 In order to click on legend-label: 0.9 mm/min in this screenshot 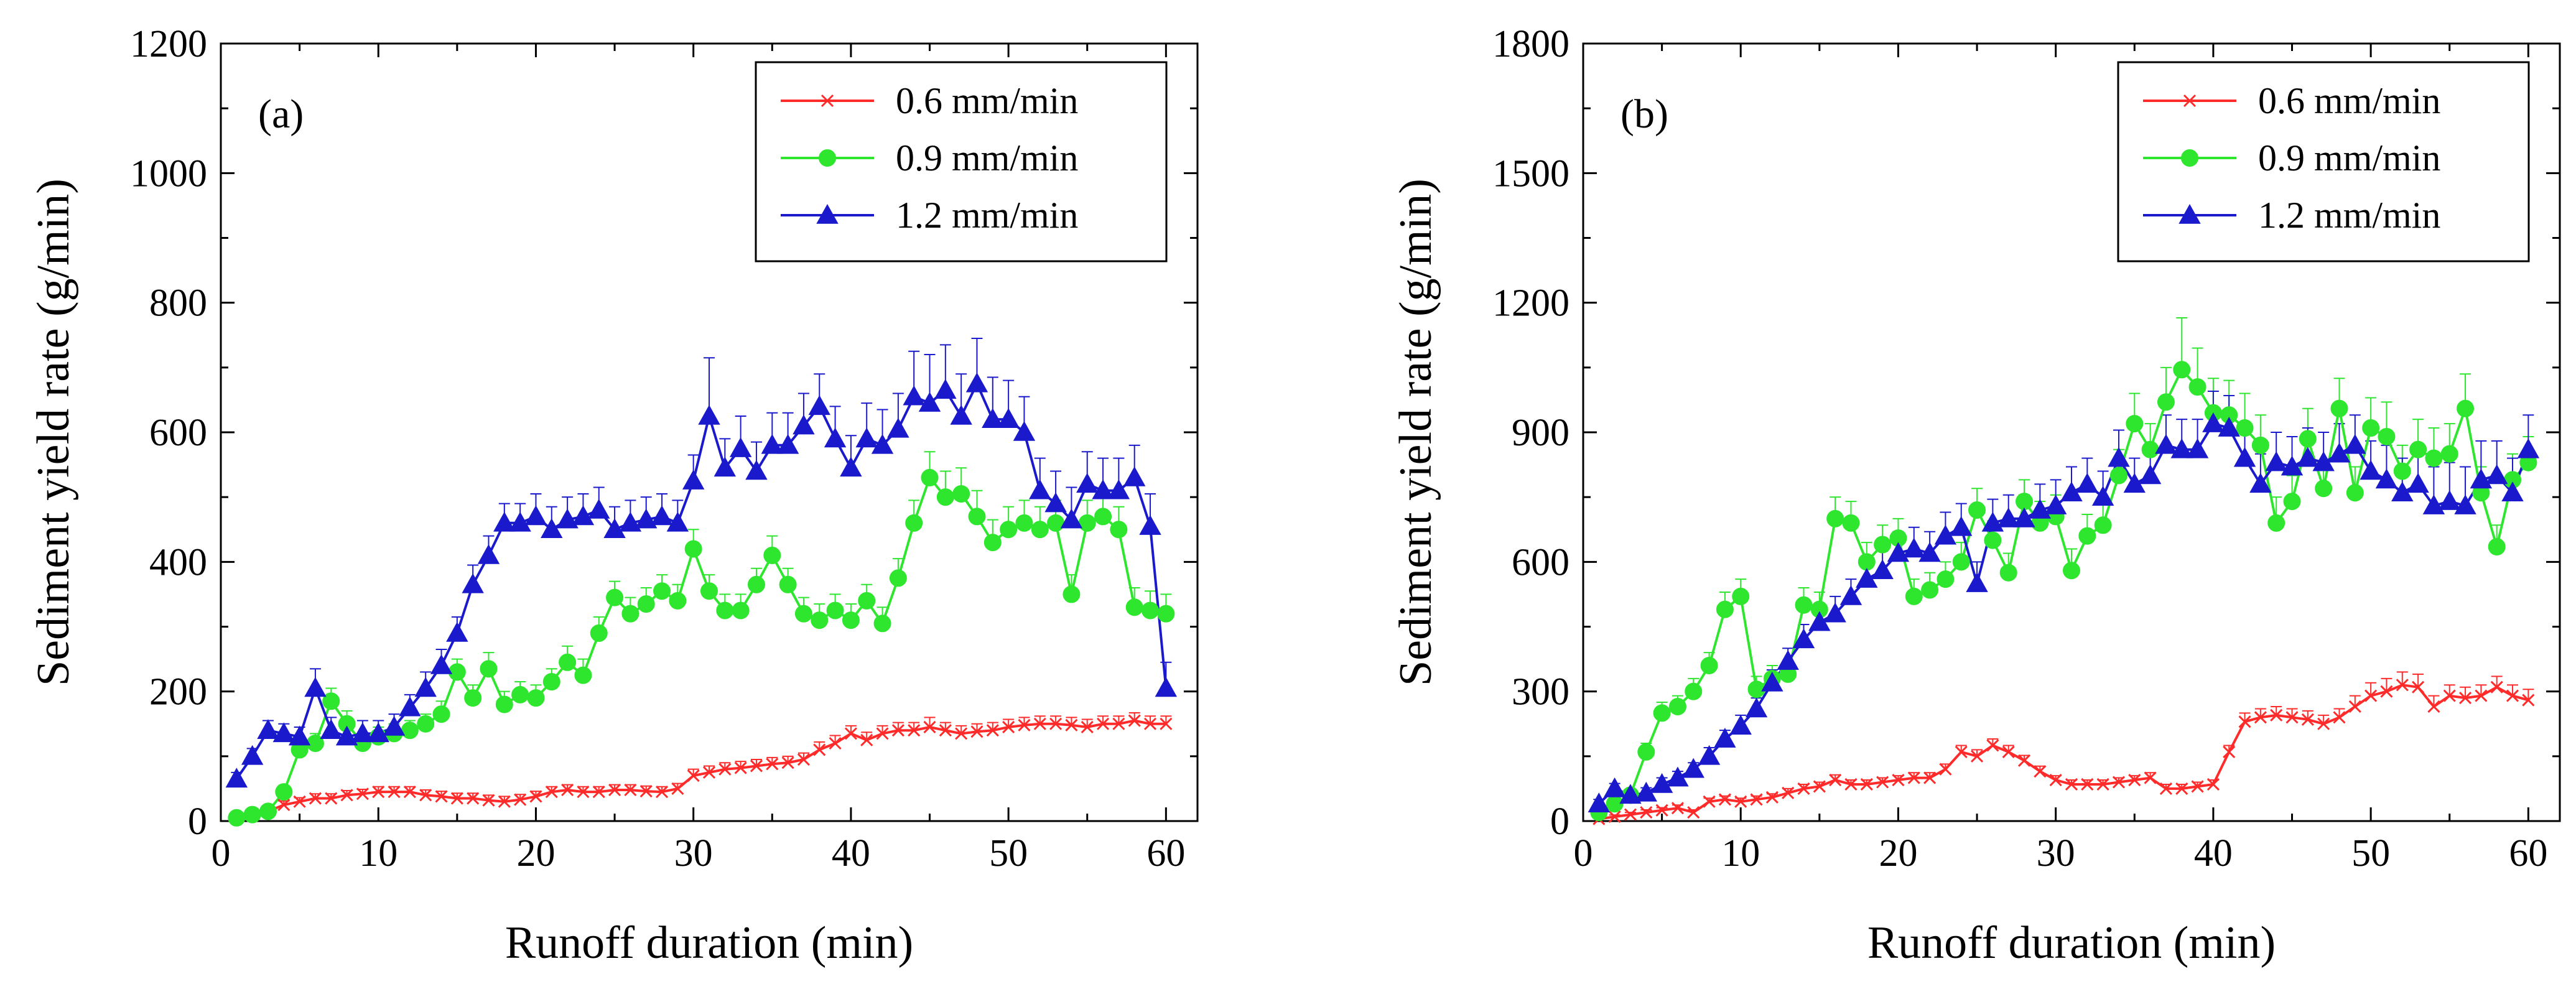, I will do `click(2349, 158)`.